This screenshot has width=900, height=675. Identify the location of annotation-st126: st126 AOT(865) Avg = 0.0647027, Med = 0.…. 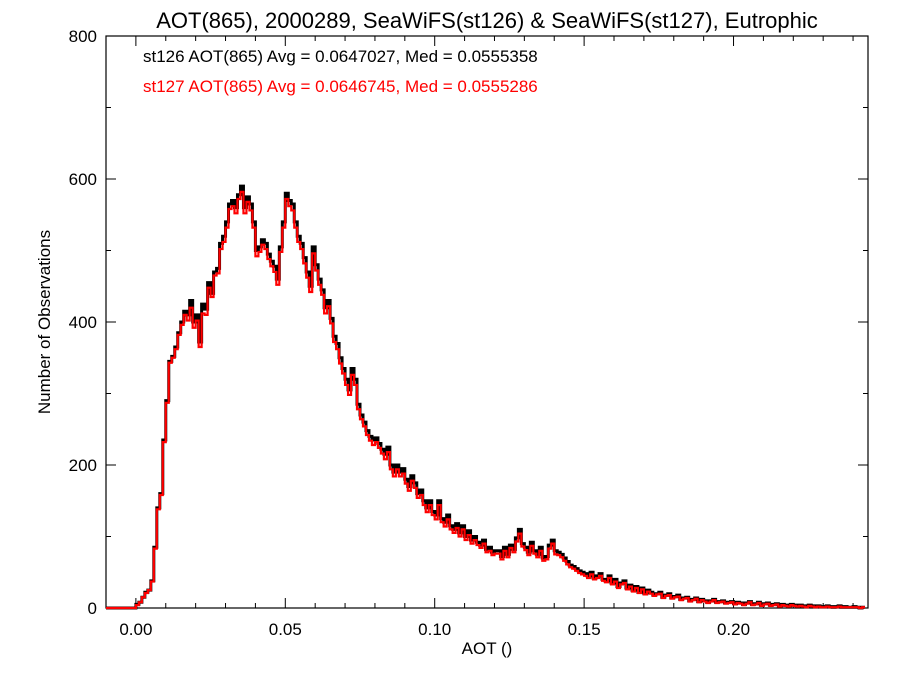
(340, 56).